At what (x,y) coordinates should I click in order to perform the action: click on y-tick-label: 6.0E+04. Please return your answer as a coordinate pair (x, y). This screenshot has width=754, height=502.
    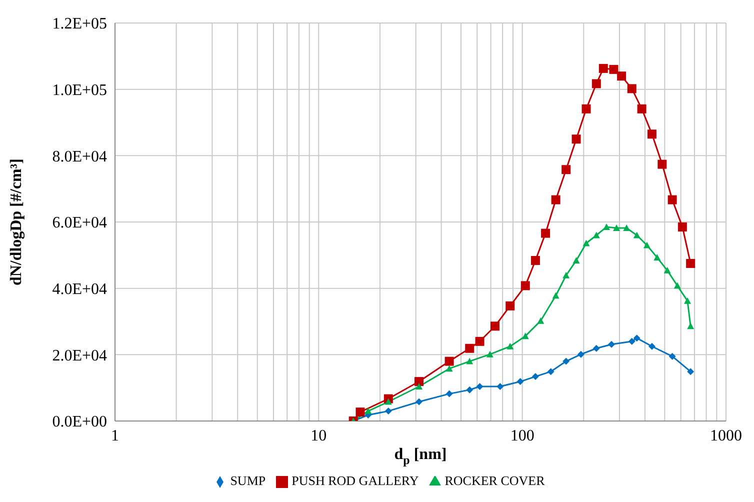
    Looking at the image, I should click on (79, 223).